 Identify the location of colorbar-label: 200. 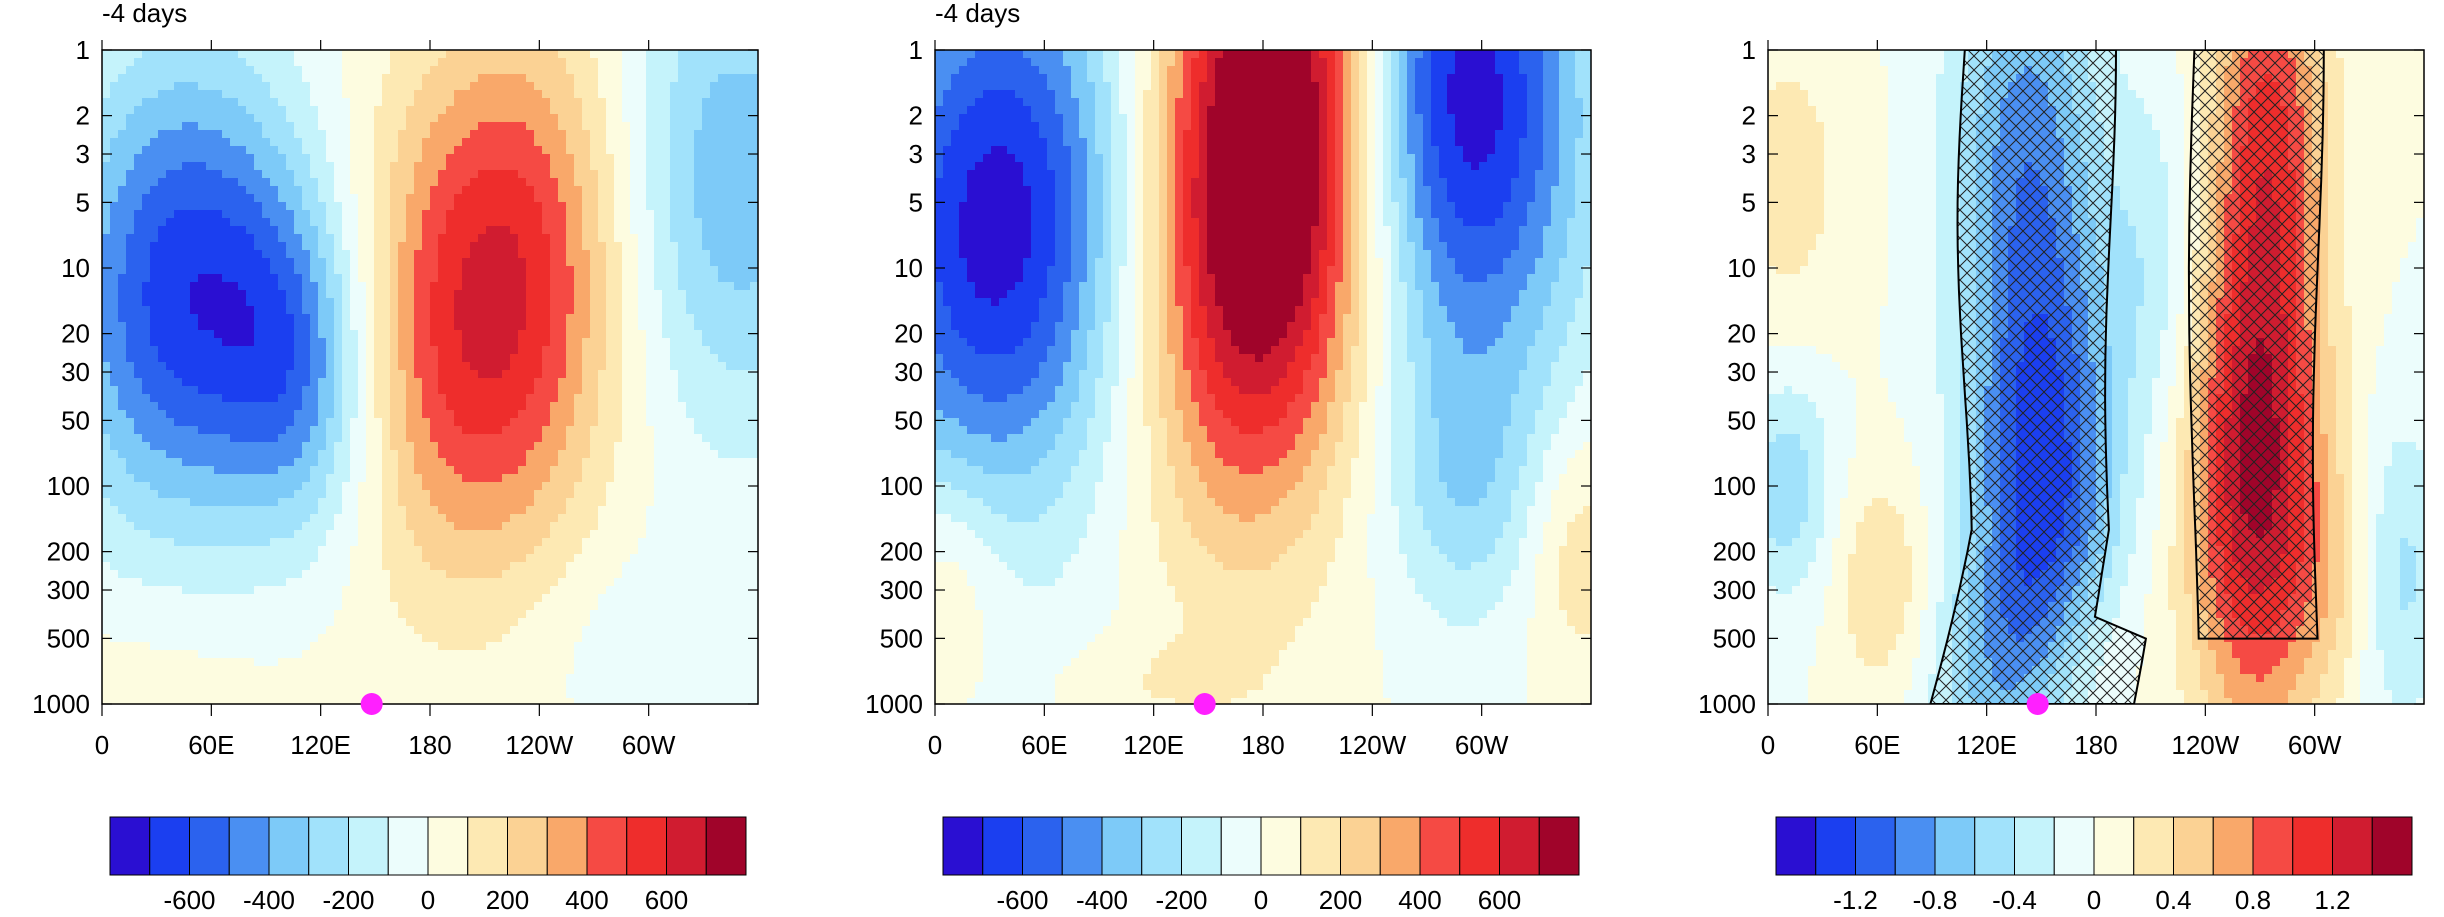
(507, 900).